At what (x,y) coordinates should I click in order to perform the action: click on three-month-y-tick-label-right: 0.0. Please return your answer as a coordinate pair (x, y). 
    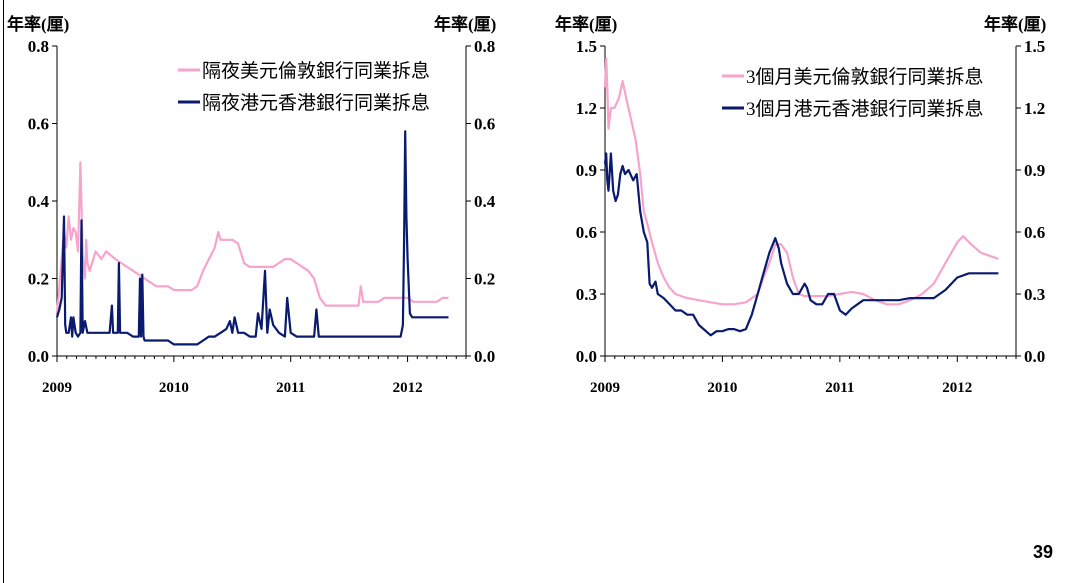
    Looking at the image, I should click on (1034, 356).